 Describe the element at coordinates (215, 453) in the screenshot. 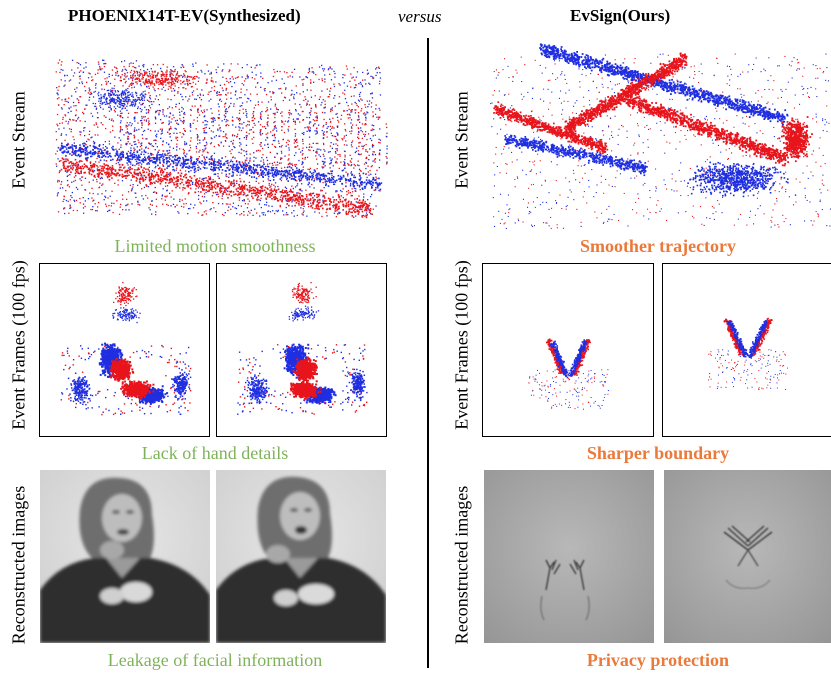

I see `caption-lack-hand-details: Lack of hand details` at that location.